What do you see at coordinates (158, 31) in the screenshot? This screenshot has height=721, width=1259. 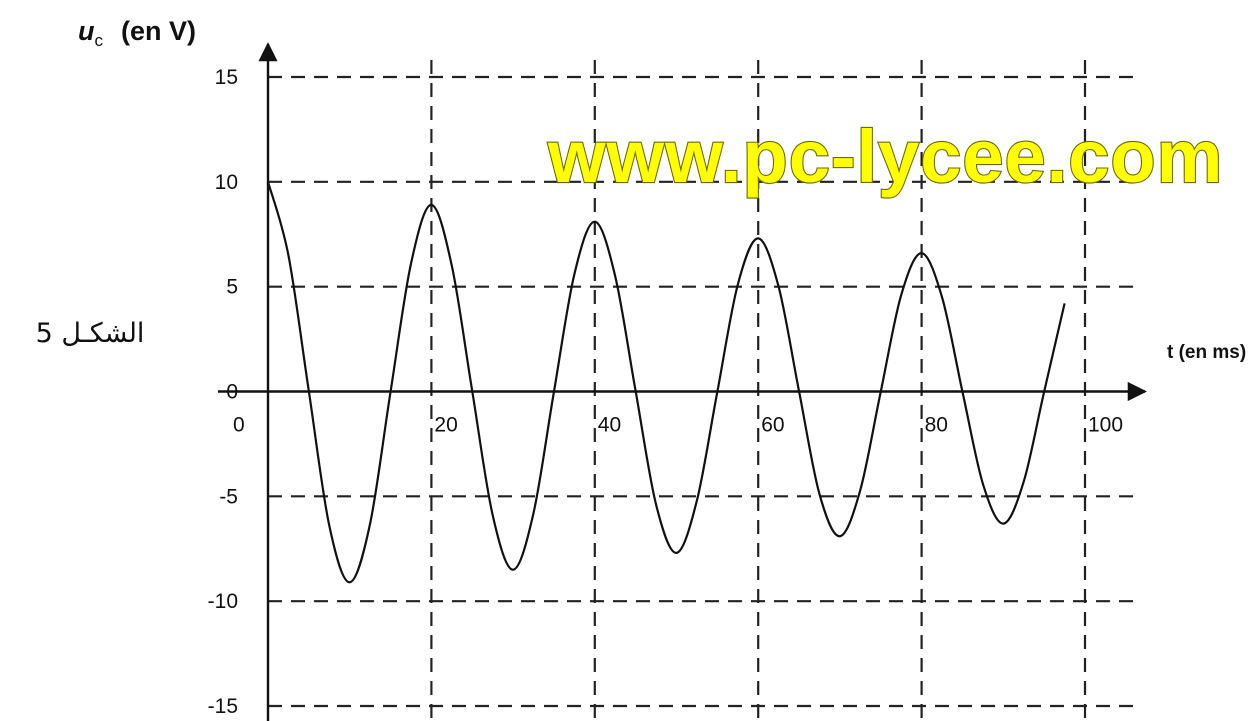 I see `y-axis-unit: (en V)` at bounding box center [158, 31].